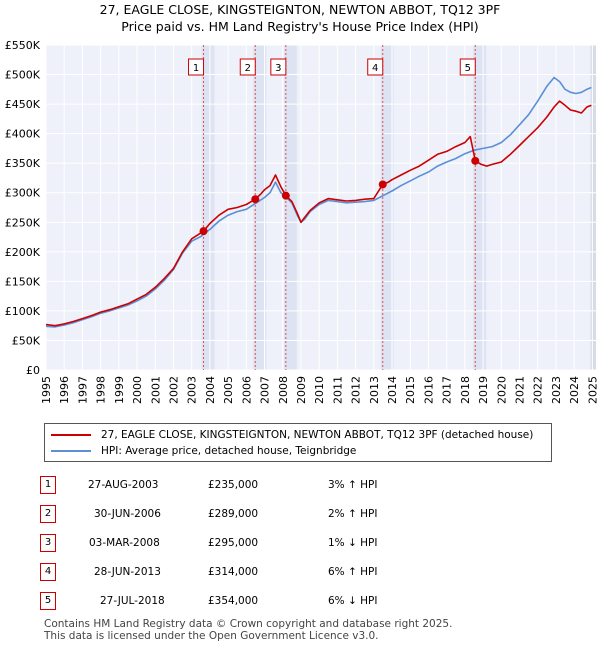 The height and width of the screenshot is (650, 600). What do you see at coordinates (23, 193) in the screenshot?
I see `y-tick-label: £300K` at bounding box center [23, 193].